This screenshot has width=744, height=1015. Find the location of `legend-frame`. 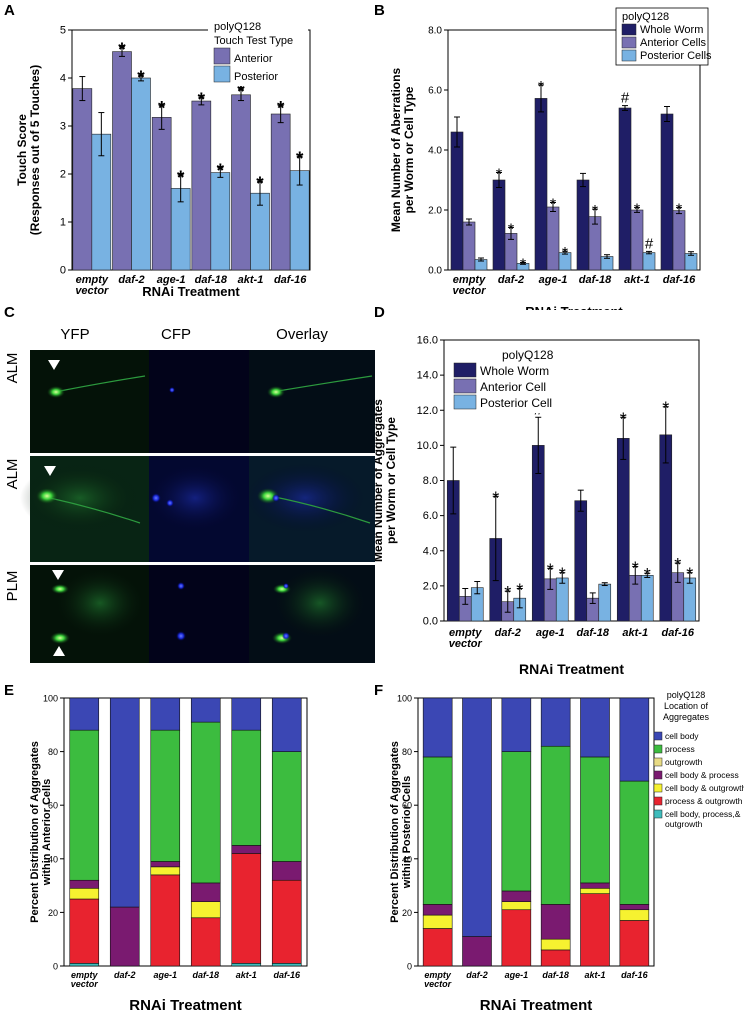

legend-frame is located at coordinates (662, 36).